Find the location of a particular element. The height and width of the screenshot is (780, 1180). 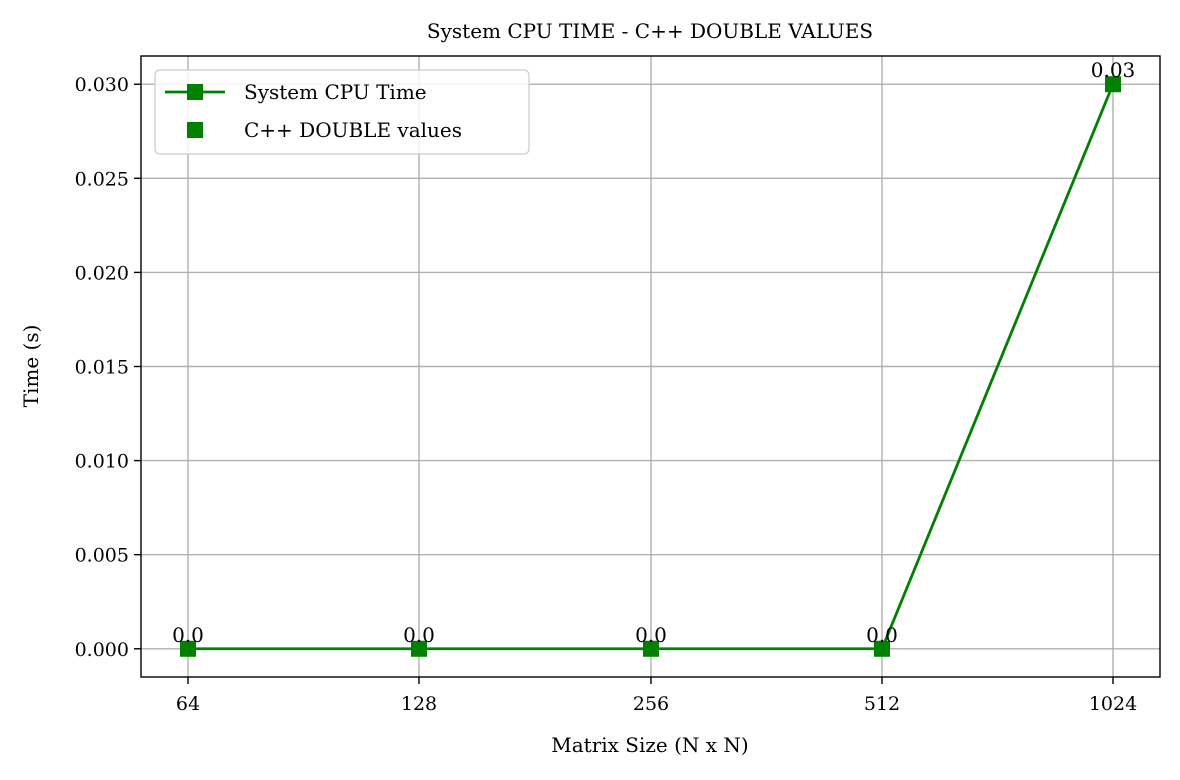

legend-marker-label: C++ DOUBLE values is located at coordinates (353, 130).